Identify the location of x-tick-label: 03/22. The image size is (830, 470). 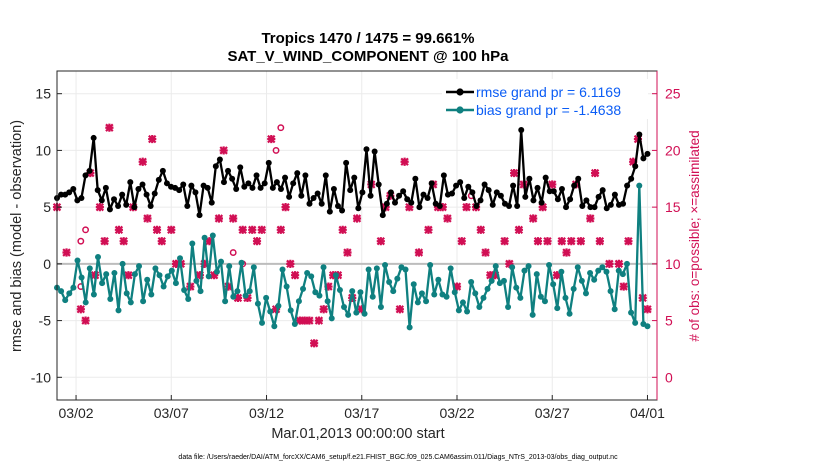
(456, 413).